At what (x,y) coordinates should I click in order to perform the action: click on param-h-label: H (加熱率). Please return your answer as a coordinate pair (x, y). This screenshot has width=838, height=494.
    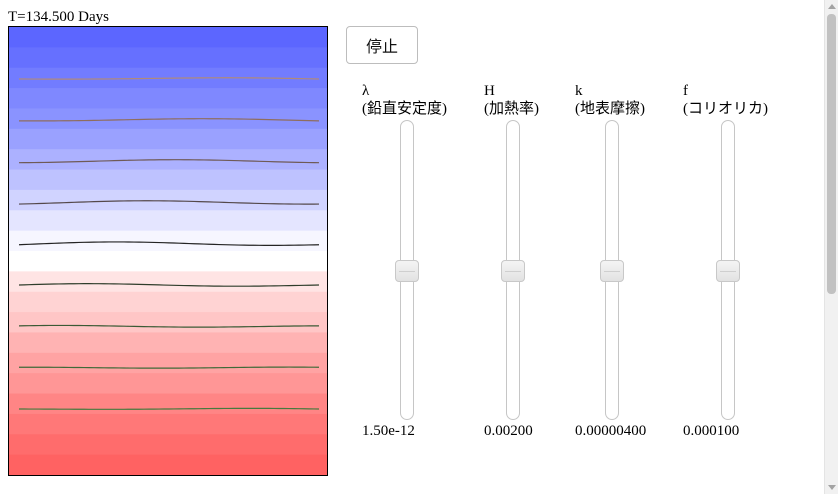
    Looking at the image, I should click on (511, 100).